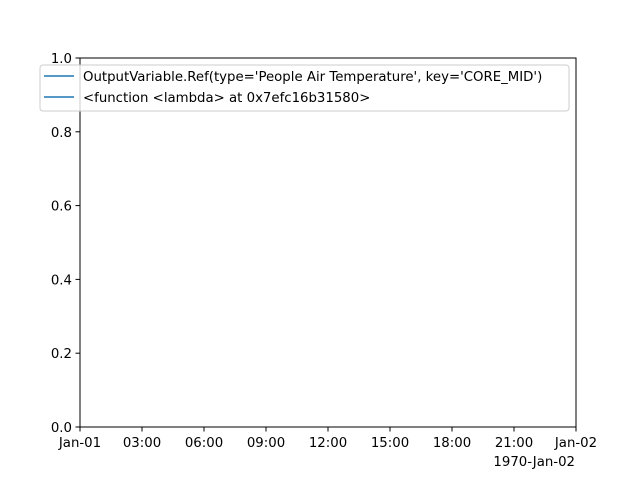 This screenshot has height=480, width=640. What do you see at coordinates (61, 354) in the screenshot?
I see `y-tick-label: 0.2` at bounding box center [61, 354].